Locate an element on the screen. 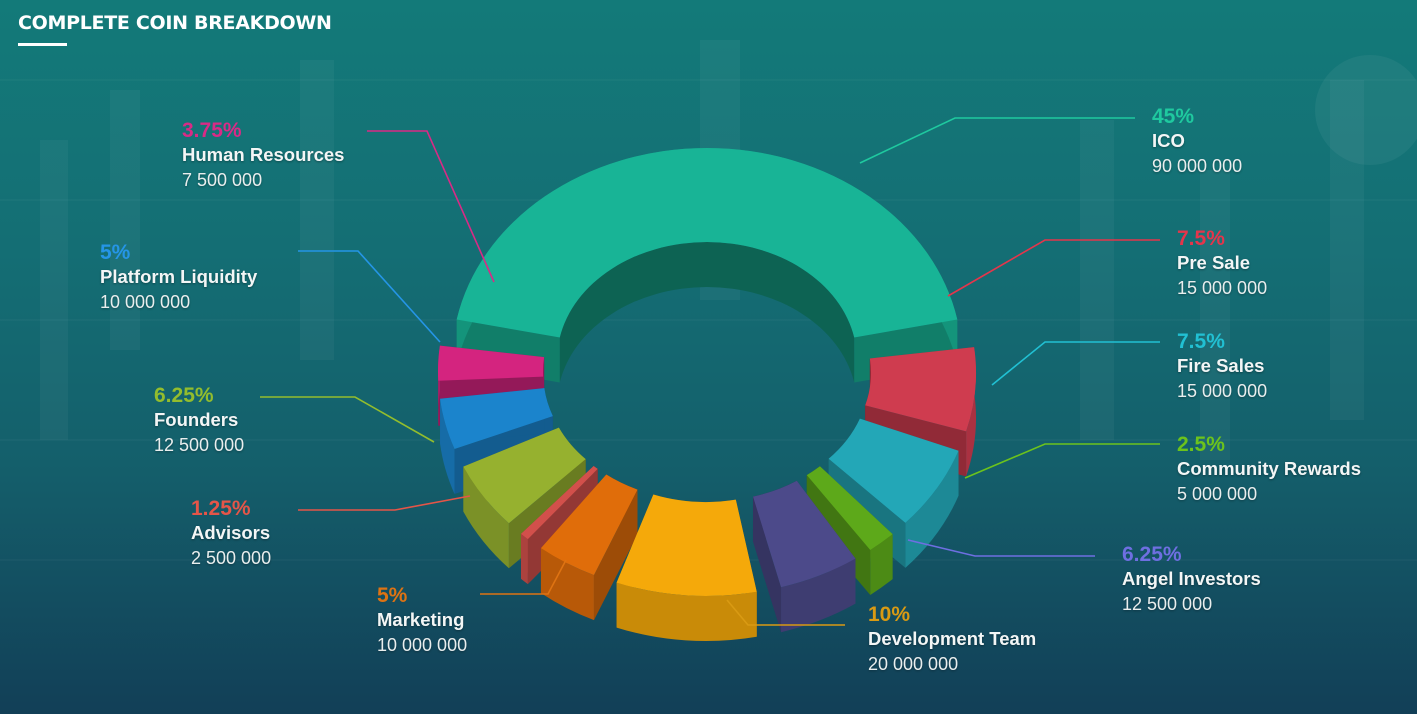 The height and width of the screenshot is (714, 1417). label-amount: 5 000 000 is located at coordinates (1217, 493).